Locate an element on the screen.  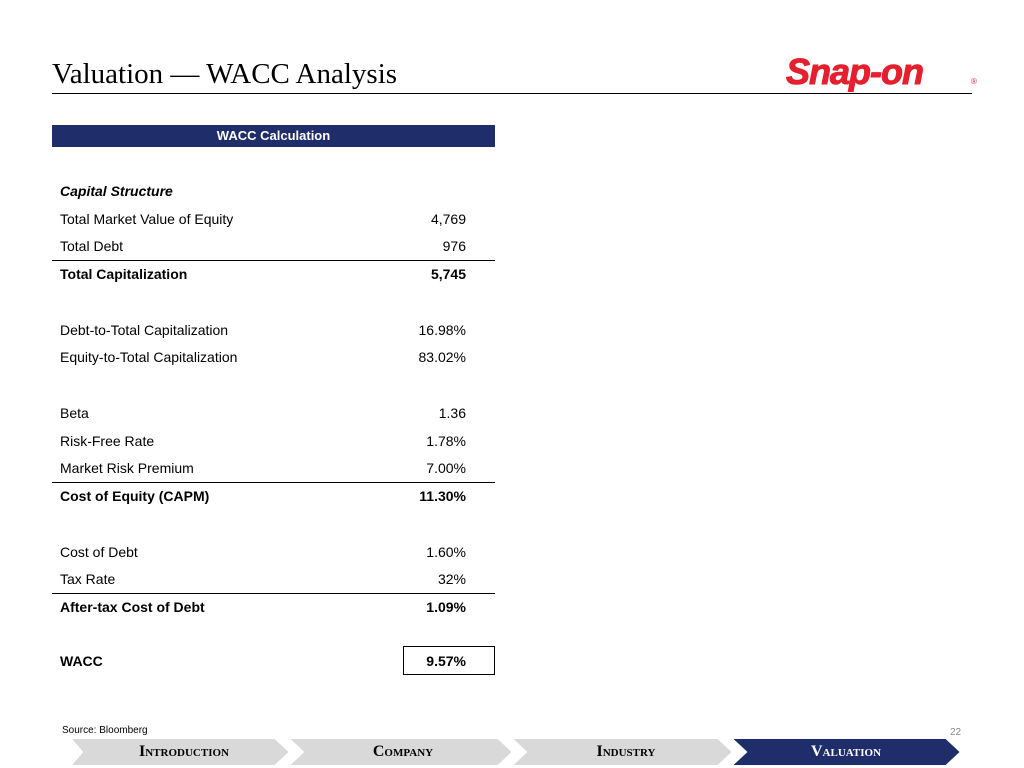
nav-chevron-valuation is located at coordinates (846, 752).